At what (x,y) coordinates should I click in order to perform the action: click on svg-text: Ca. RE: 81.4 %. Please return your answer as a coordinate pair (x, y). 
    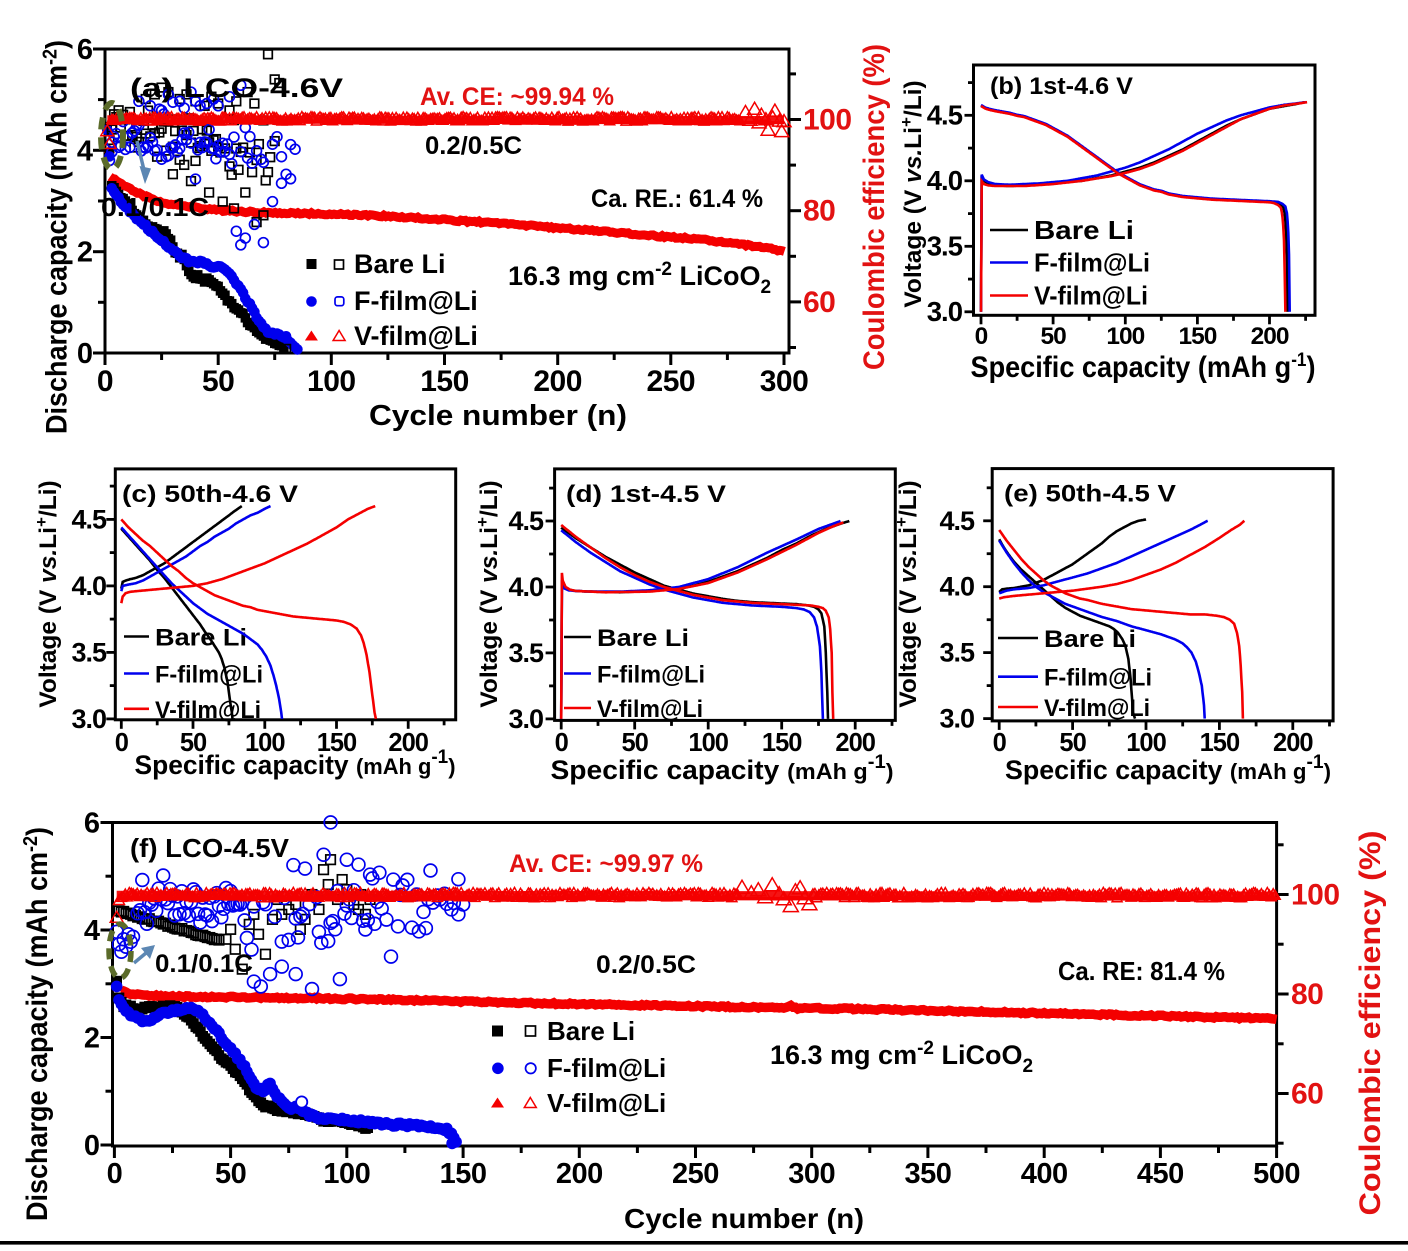
    Looking at the image, I should click on (1141, 971).